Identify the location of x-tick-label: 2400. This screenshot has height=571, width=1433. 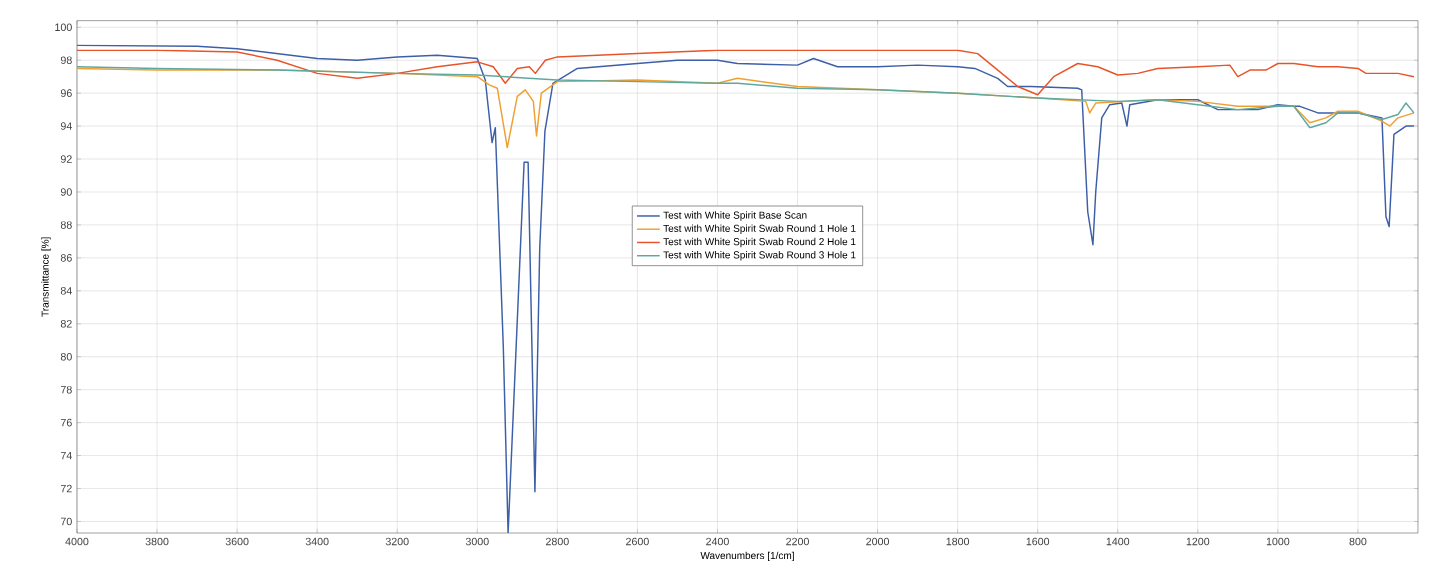
(717, 541).